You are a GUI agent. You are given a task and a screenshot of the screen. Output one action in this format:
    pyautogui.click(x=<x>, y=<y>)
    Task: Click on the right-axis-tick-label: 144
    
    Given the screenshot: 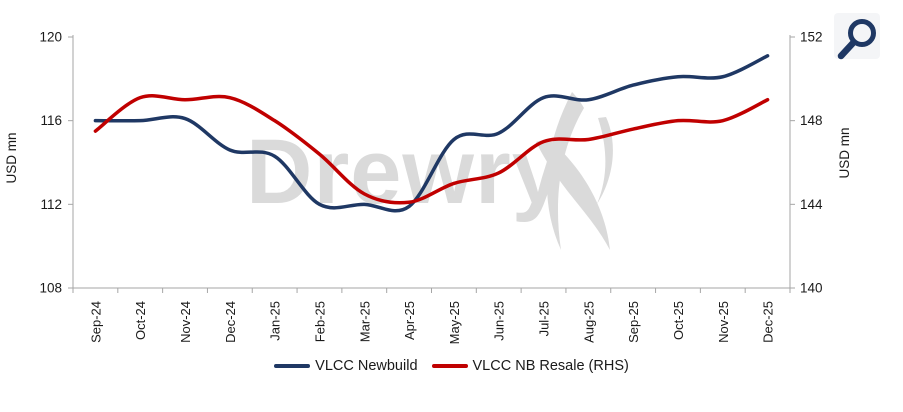 What is the action you would take?
    pyautogui.click(x=811, y=204)
    